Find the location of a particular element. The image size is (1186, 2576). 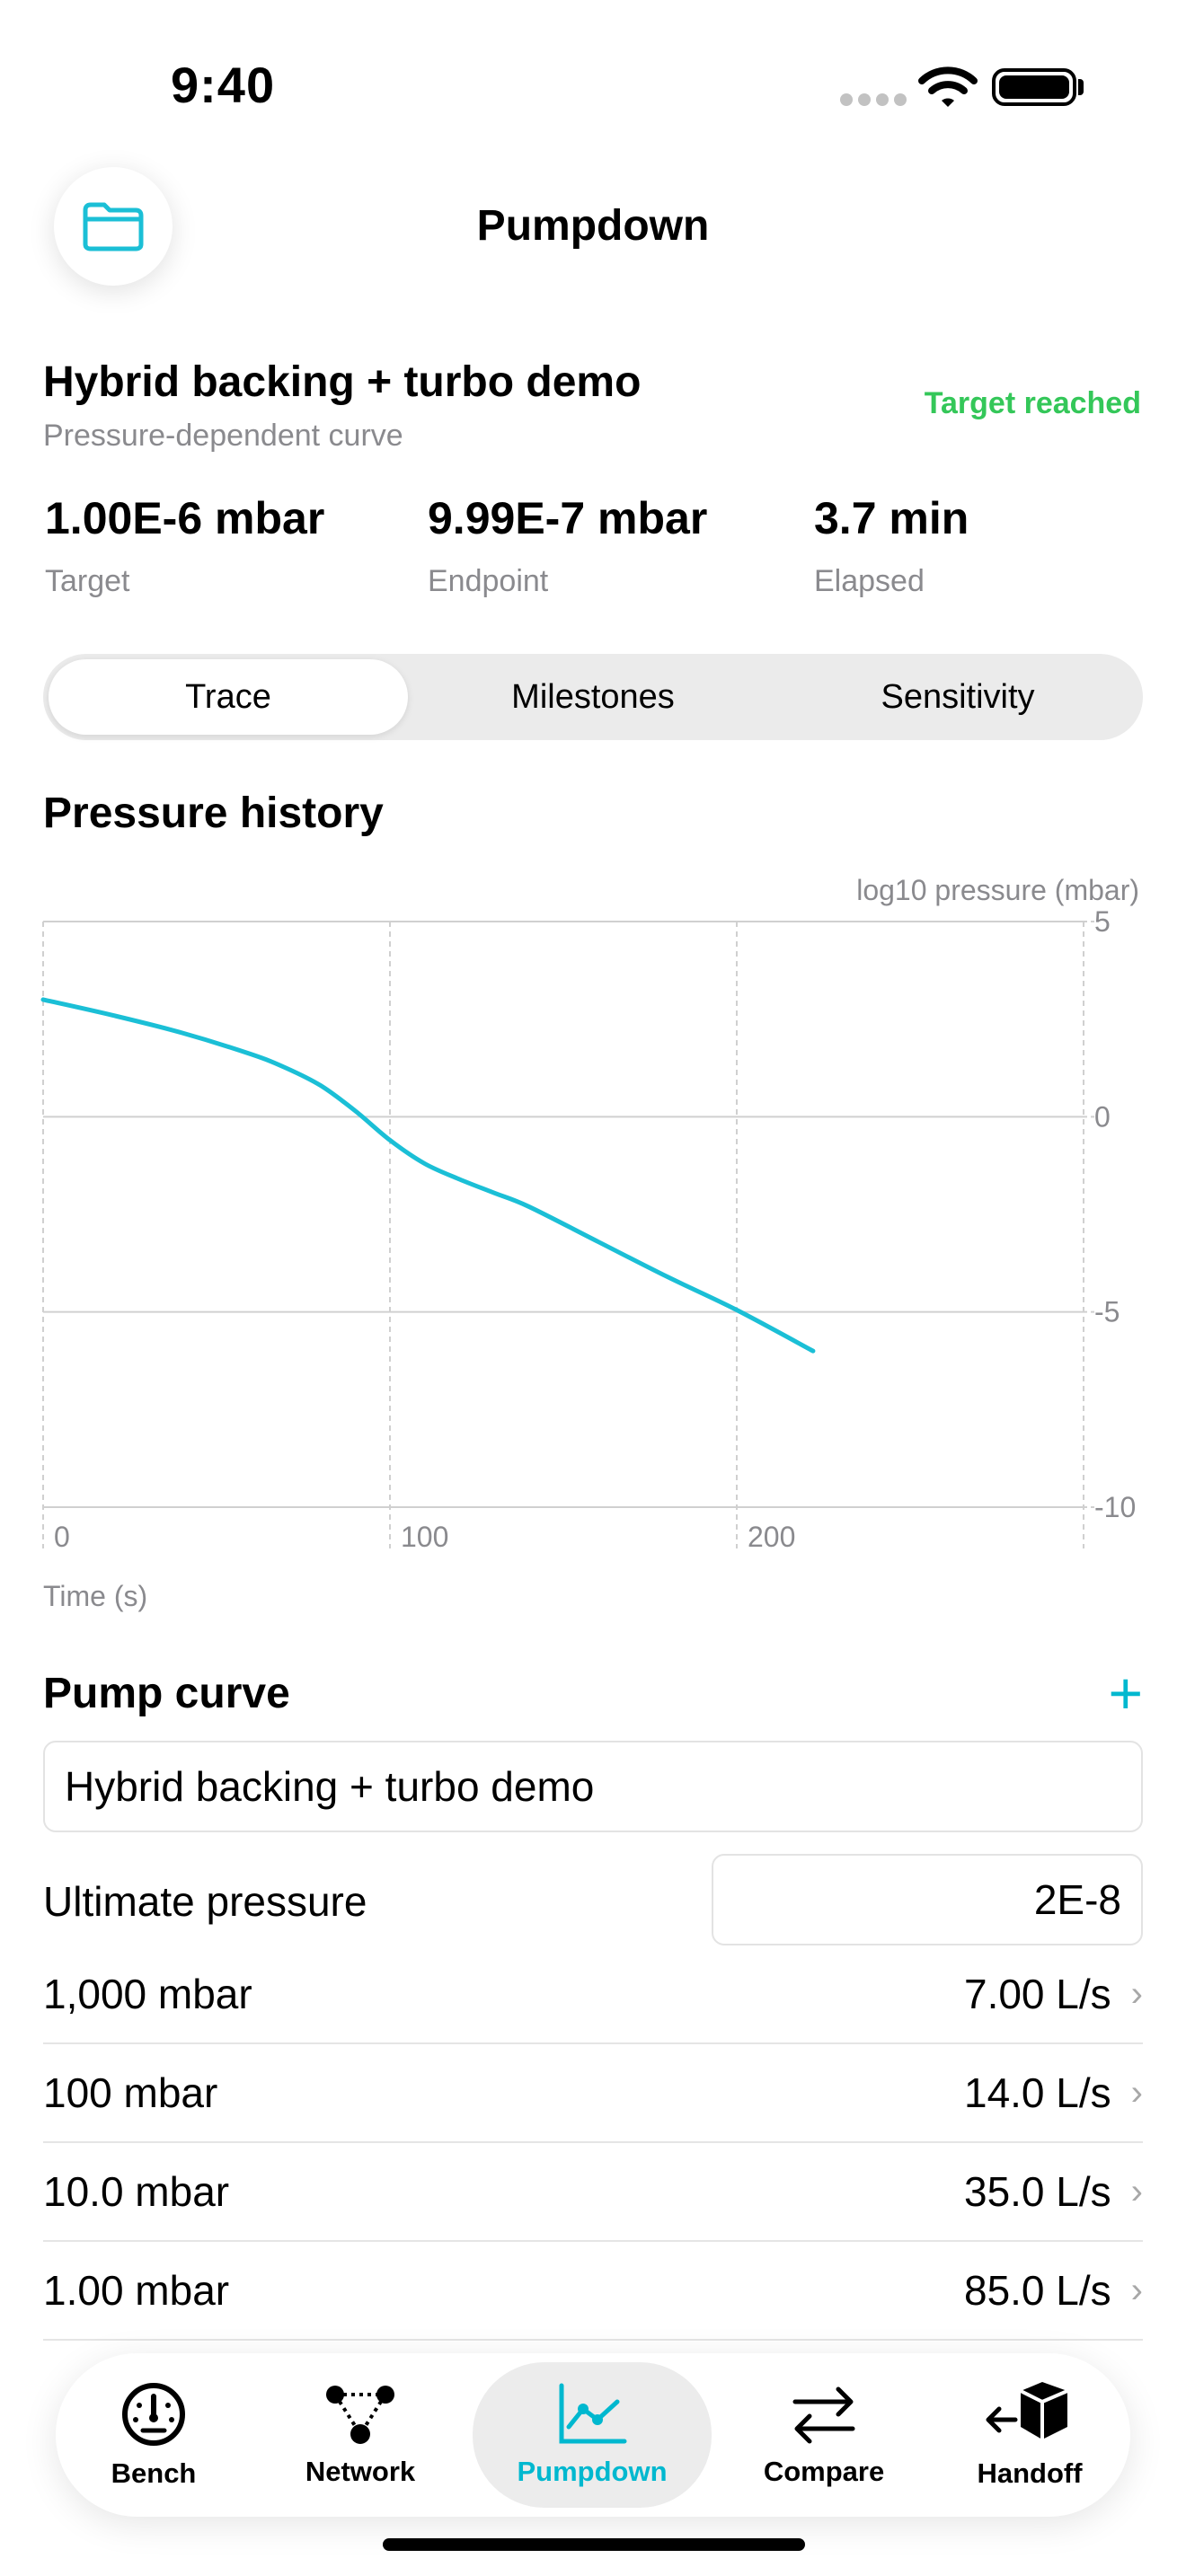

folder-button is located at coordinates (113, 226).